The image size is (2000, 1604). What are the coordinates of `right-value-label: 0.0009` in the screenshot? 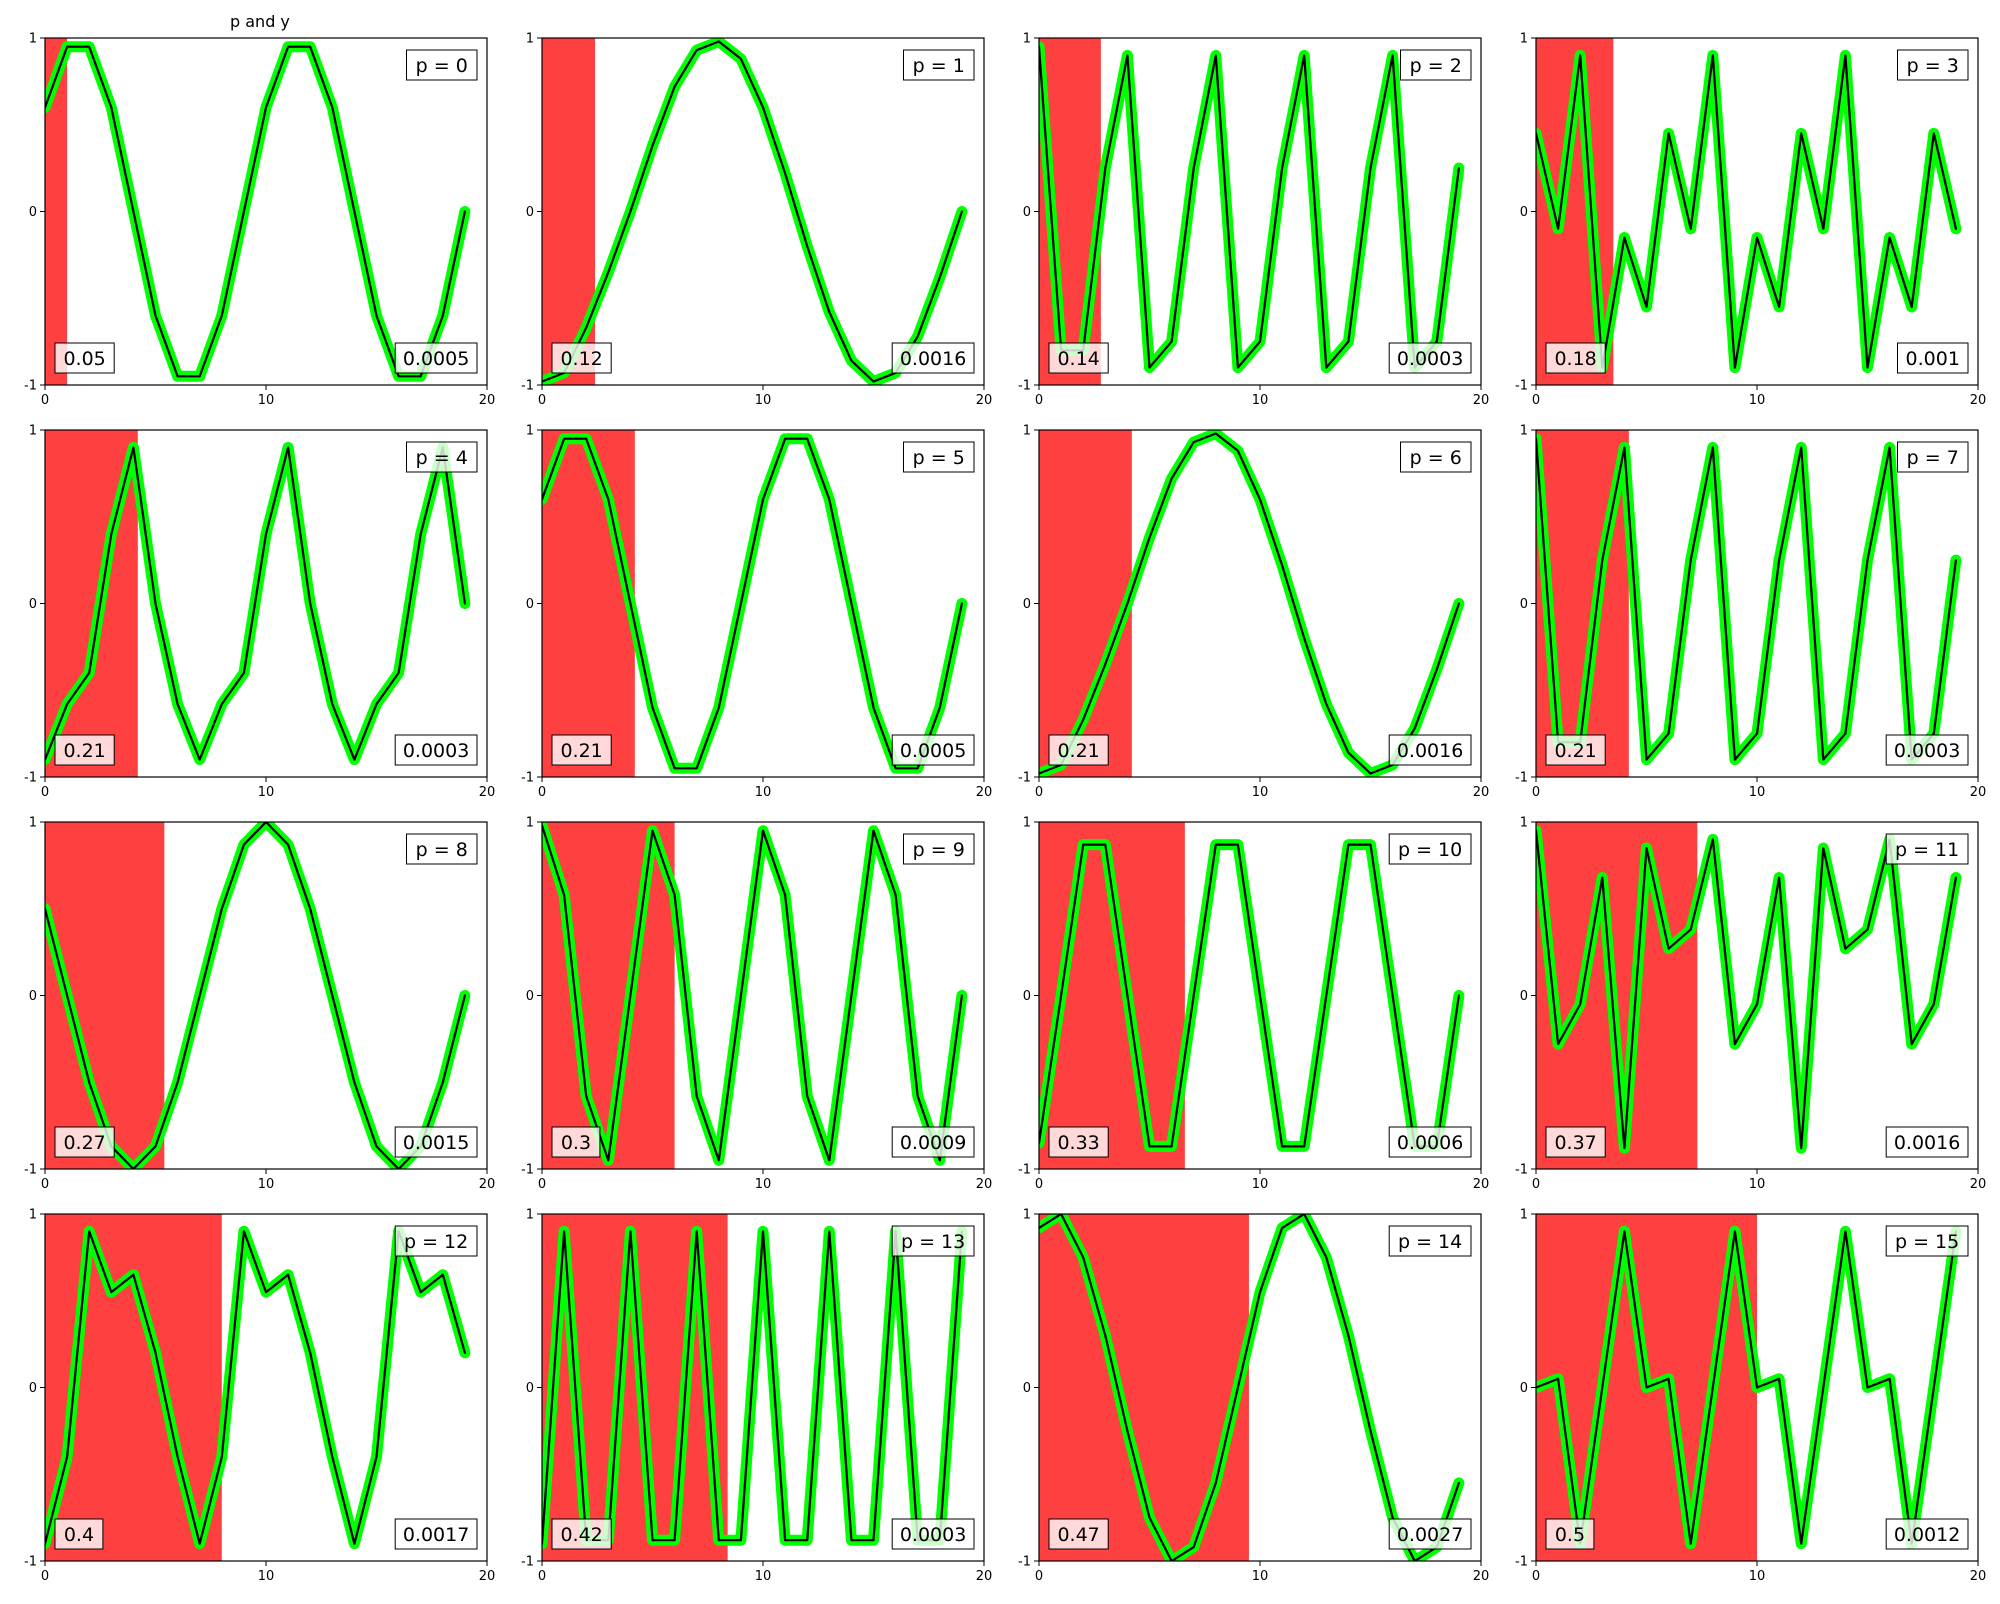 It's located at (933, 1143).